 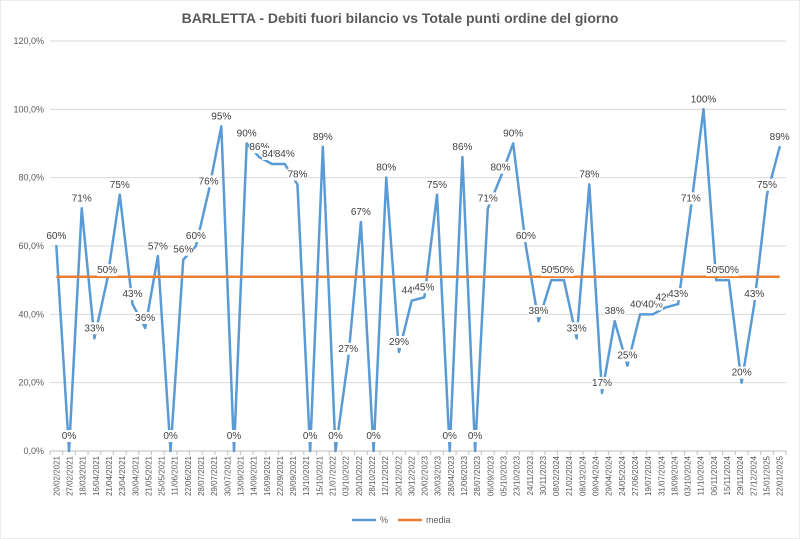 I want to click on data-label: 86%, so click(x=259, y=147).